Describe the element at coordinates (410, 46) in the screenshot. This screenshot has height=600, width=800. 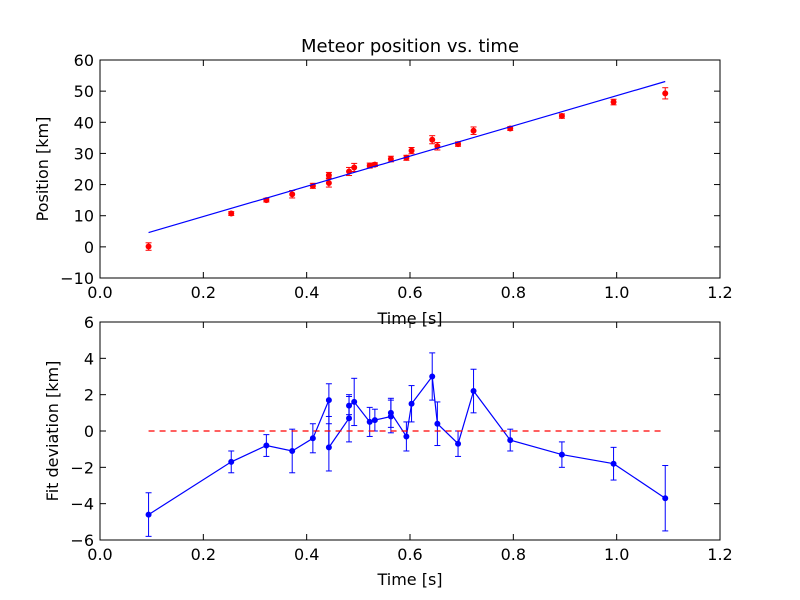
I see `position-chart-title: Meteor position vs. time` at that location.